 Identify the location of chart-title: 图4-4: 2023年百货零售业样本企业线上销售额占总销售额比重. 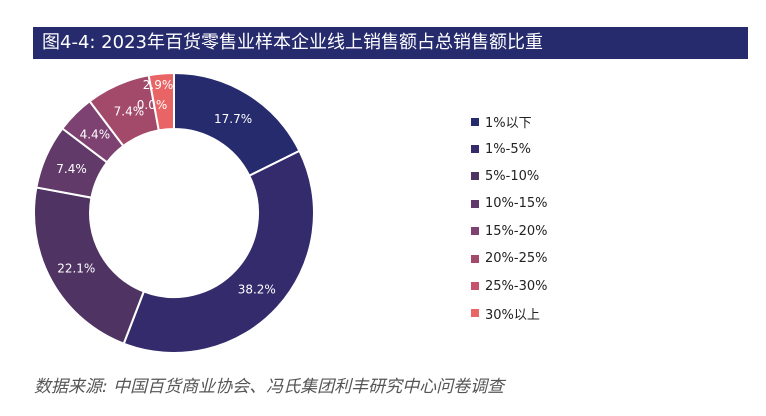
(390, 43).